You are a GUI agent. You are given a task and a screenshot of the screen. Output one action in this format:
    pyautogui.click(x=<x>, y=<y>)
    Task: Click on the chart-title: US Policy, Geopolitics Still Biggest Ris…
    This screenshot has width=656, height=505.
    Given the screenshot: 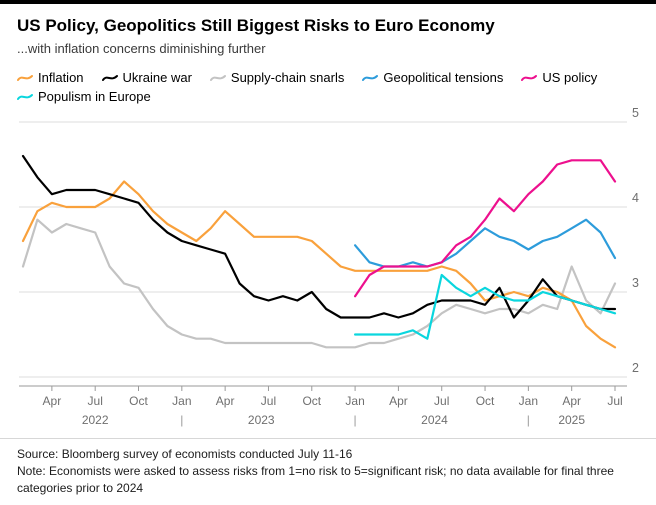 What is the action you would take?
    pyautogui.click(x=256, y=25)
    